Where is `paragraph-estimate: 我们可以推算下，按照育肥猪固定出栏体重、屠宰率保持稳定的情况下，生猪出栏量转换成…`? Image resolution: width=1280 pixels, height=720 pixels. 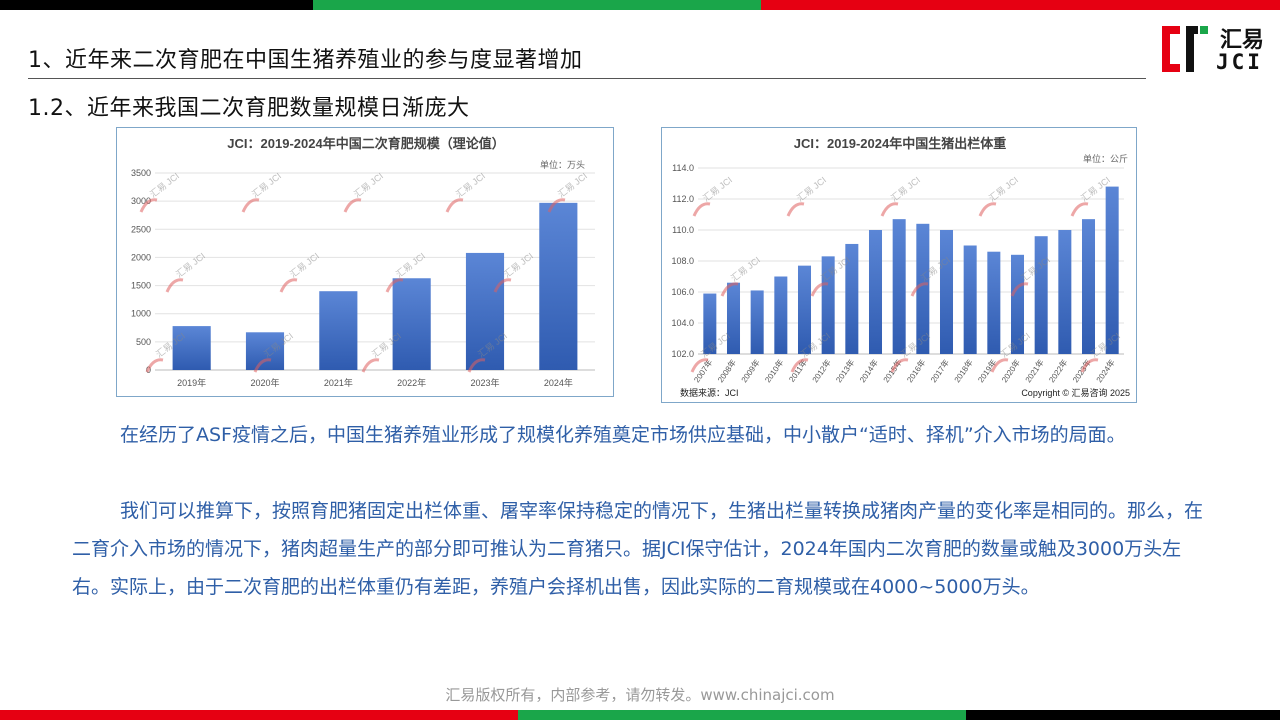 paragraph-estimate: 我们可以推算下，按照育肥猪固定出栏体重、屠宰率保持稳定的情况下，生猪出栏量转换成… is located at coordinates (638, 549).